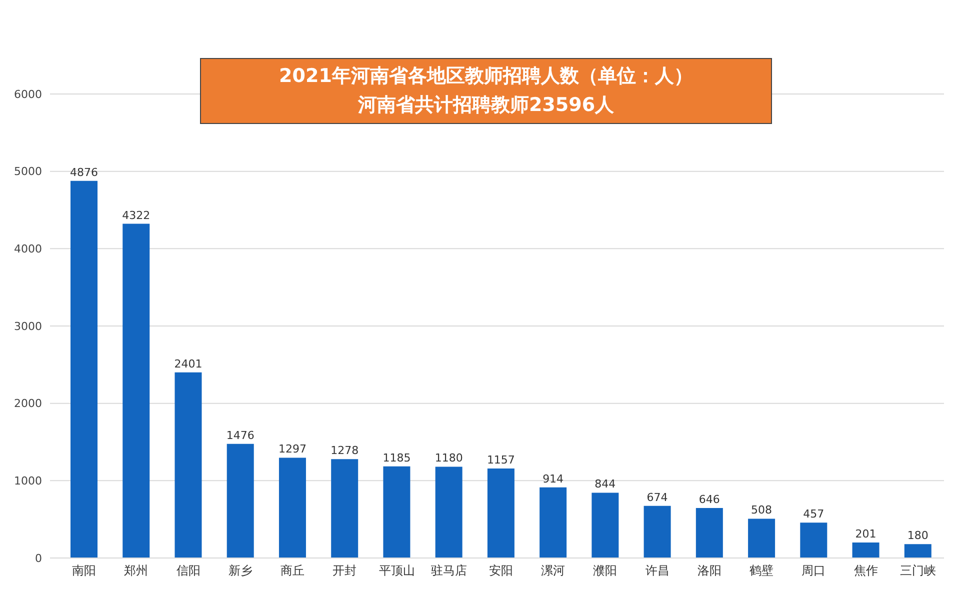 The height and width of the screenshot is (590, 954). What do you see at coordinates (813, 514) in the screenshot?
I see `data-label: 457` at bounding box center [813, 514].